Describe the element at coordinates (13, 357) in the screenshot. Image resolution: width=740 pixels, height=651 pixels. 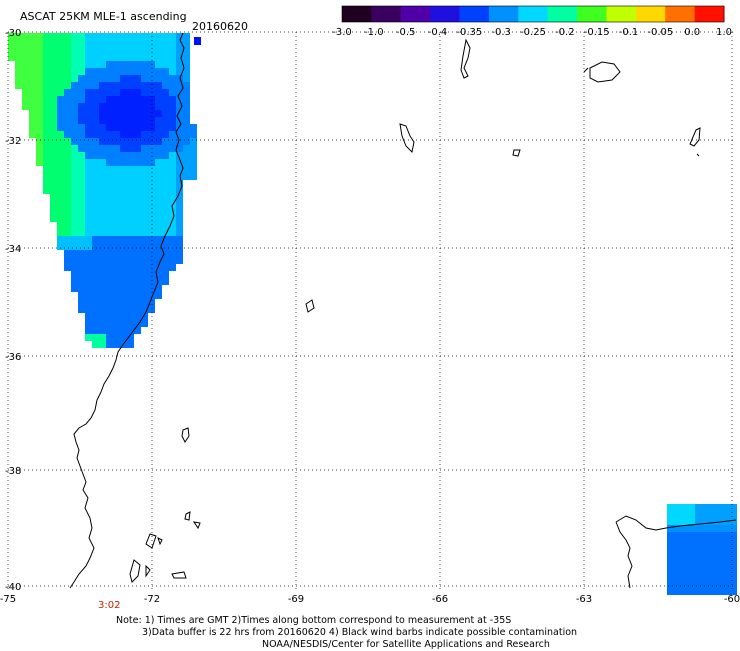
I see `latitude-label: -36` at that location.